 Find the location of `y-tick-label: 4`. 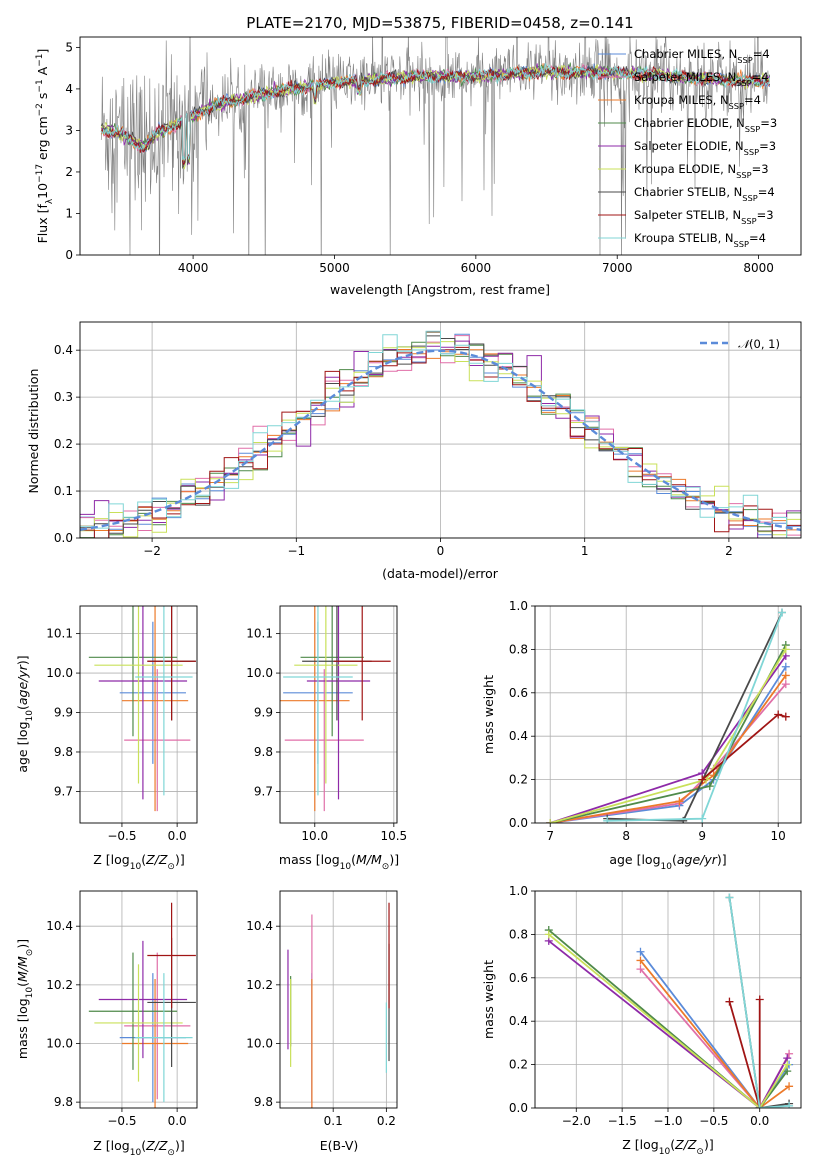

y-tick-label: 4 is located at coordinates (69, 89).